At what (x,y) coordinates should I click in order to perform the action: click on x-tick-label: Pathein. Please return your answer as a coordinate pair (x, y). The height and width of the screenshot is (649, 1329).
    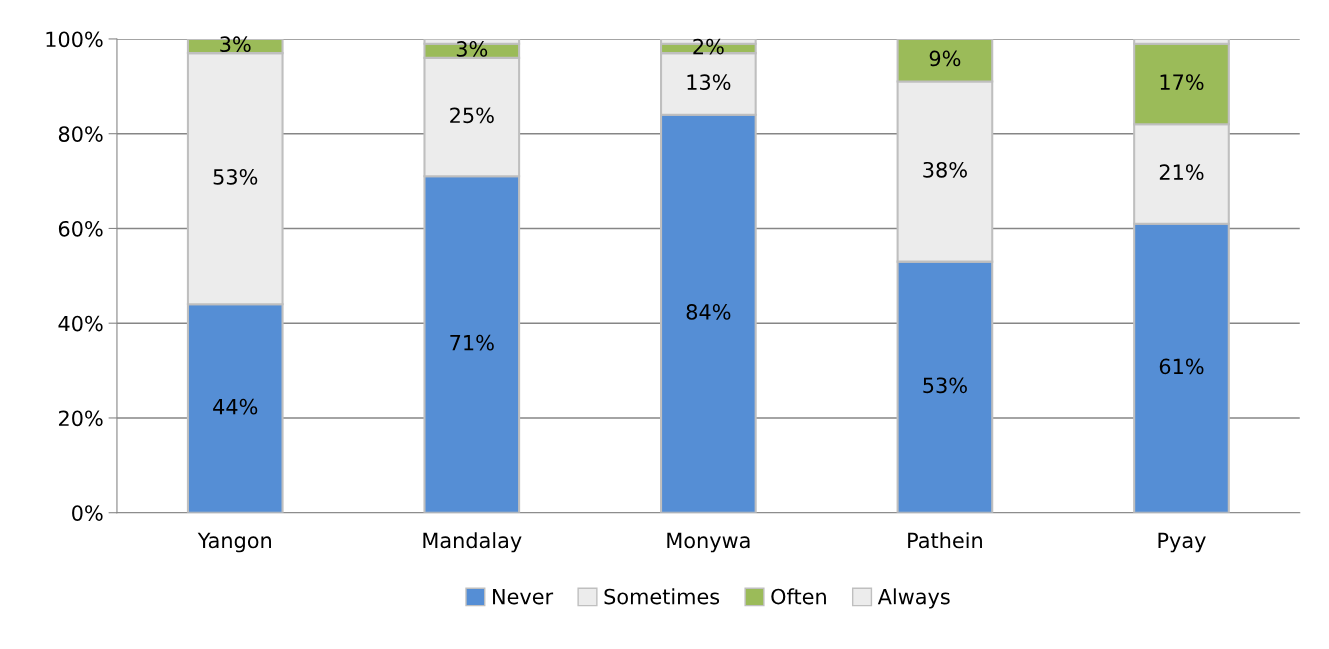
    Looking at the image, I should click on (945, 540).